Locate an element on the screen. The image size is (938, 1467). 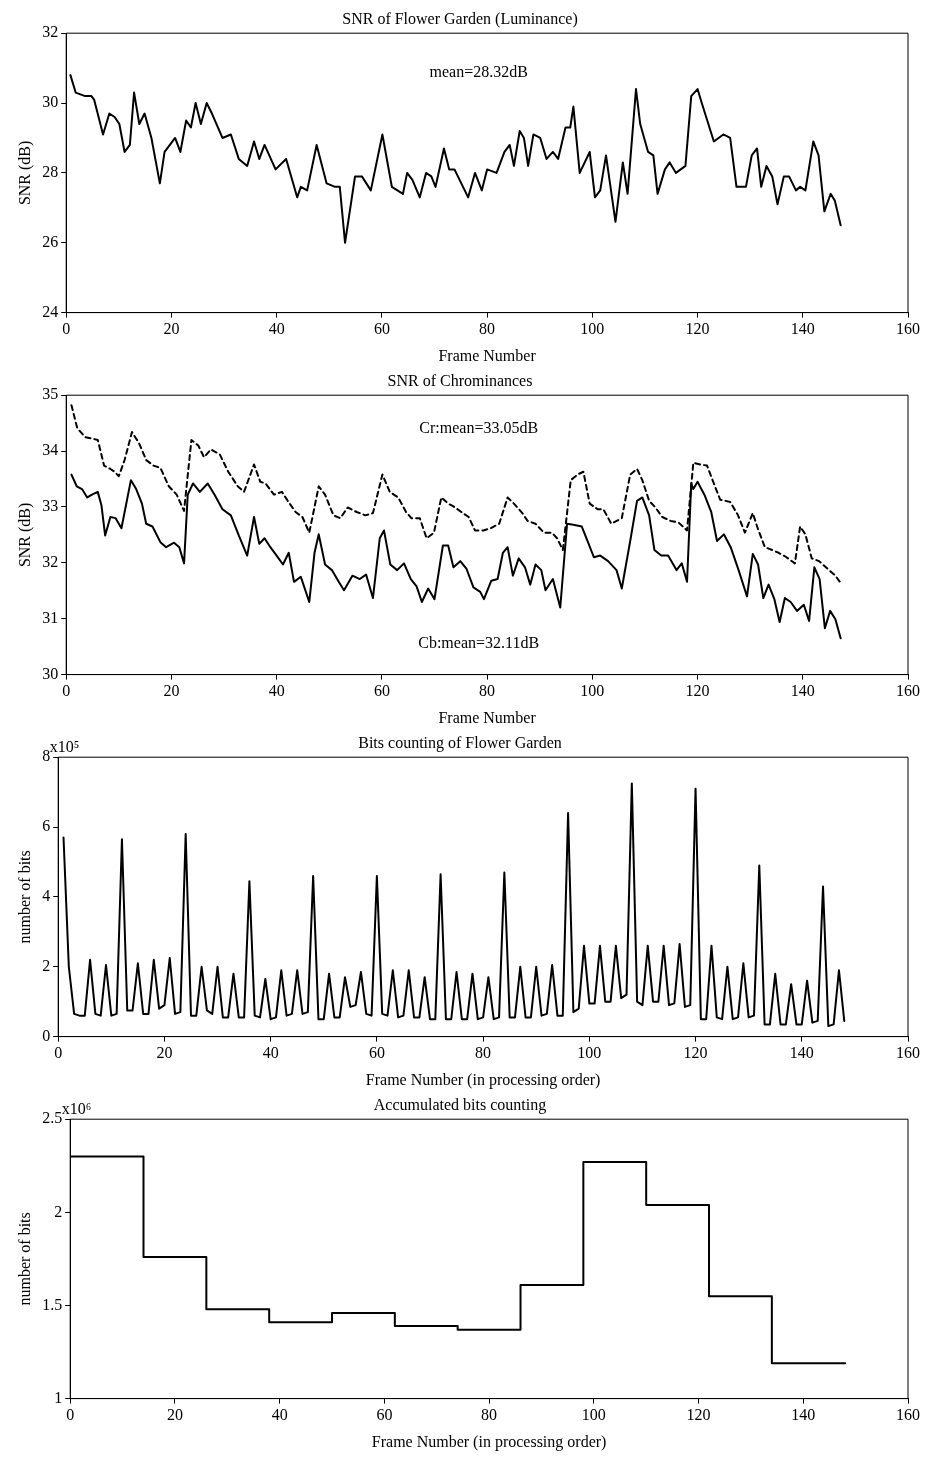
y-tick-label: 1.5 is located at coordinates (52, 1304).